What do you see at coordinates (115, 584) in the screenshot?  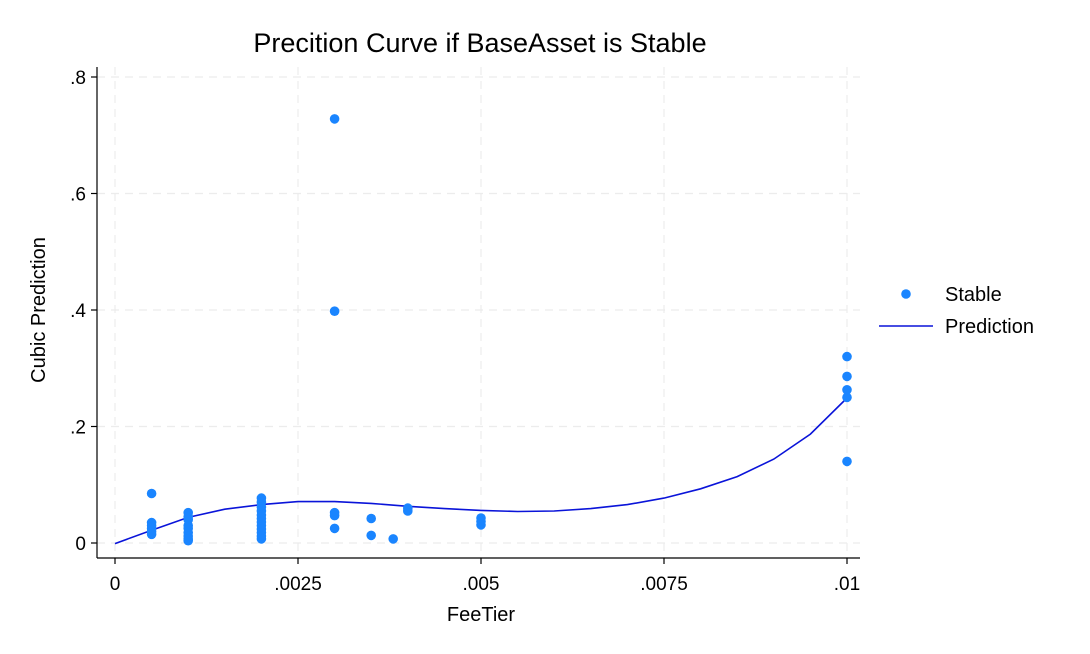 I see `x-tick-label: 0` at bounding box center [115, 584].